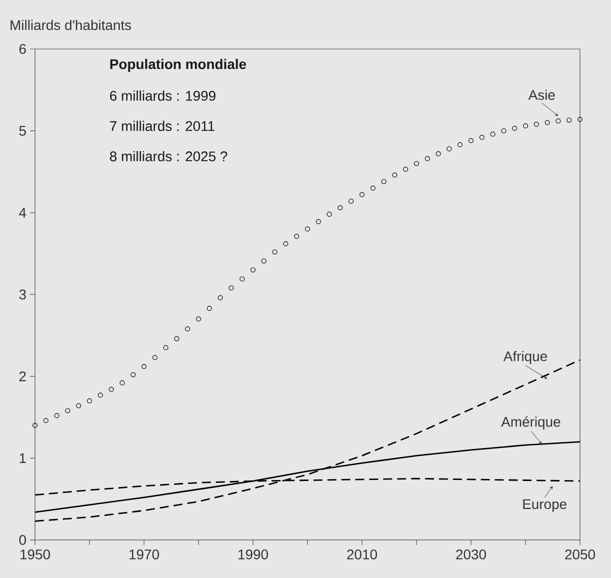 Image resolution: width=611 pixels, height=578 pixels. Describe the element at coordinates (22, 213) in the screenshot. I see `y-tick-label: 4` at that location.